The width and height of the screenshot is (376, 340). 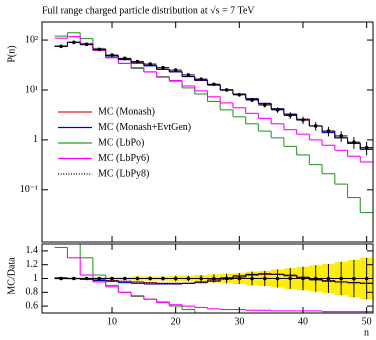 I want to click on legend-label: MC (LbPy6), so click(x=123, y=158).